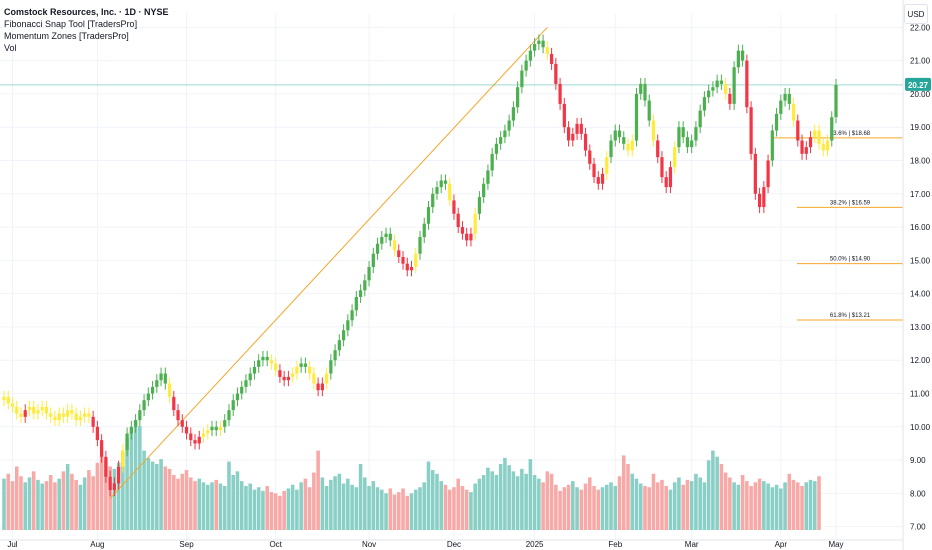 This screenshot has width=932, height=550. Describe the element at coordinates (10, 48) in the screenshot. I see `indicator-volume: Vol` at that location.